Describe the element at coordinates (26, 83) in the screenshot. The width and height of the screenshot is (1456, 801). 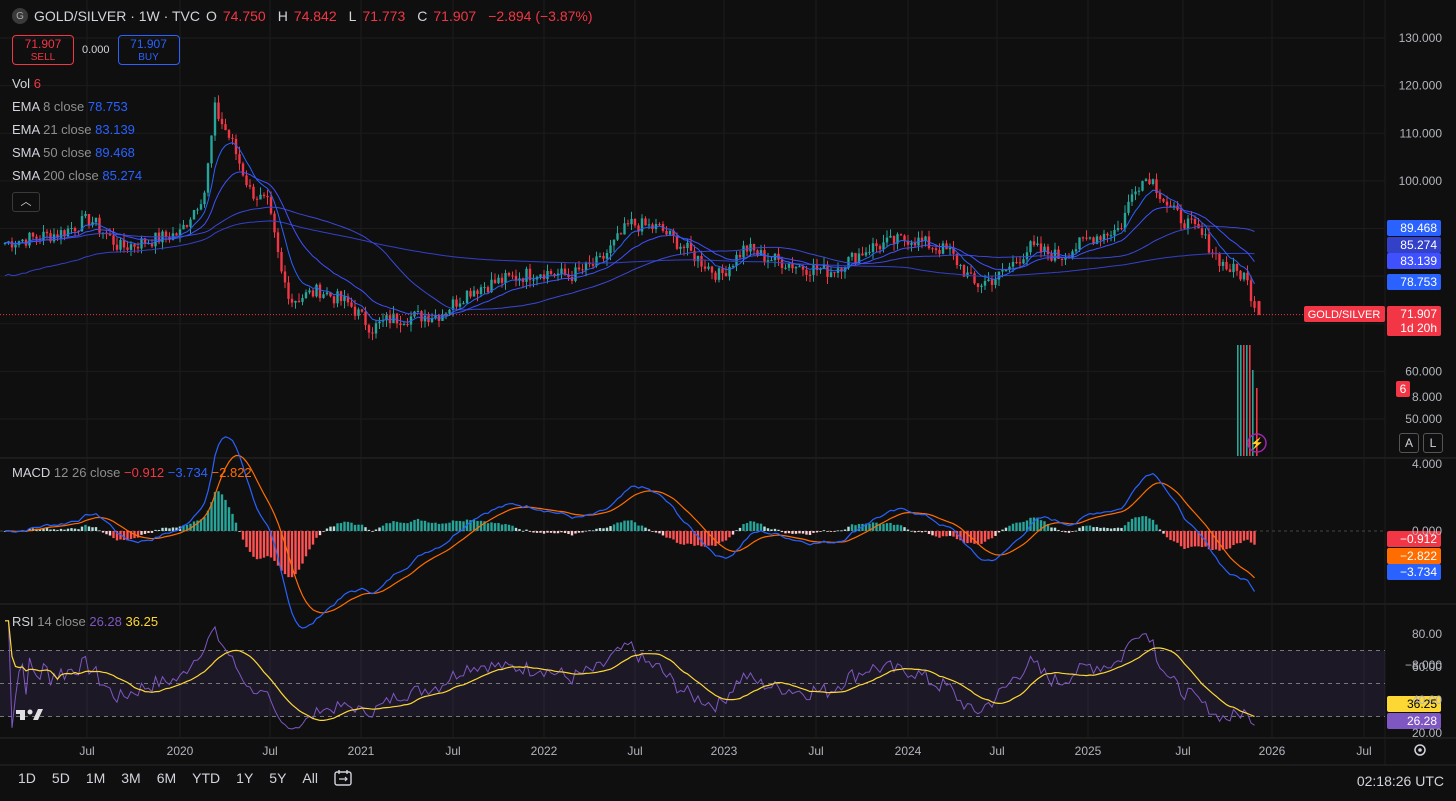
I see `legend-vol: Vol 6` at that location.